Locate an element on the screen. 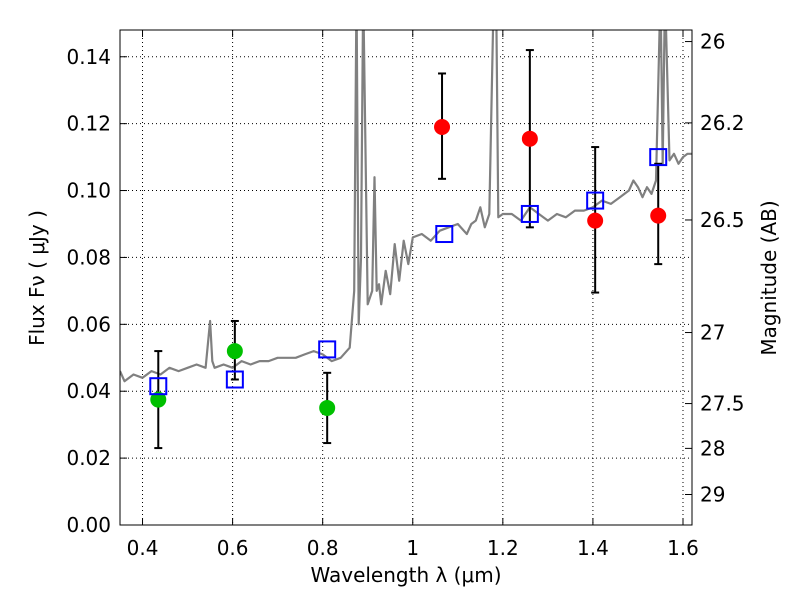 The height and width of the screenshot is (600, 800). x-tick-label: 0.6 is located at coordinates (233, 548).